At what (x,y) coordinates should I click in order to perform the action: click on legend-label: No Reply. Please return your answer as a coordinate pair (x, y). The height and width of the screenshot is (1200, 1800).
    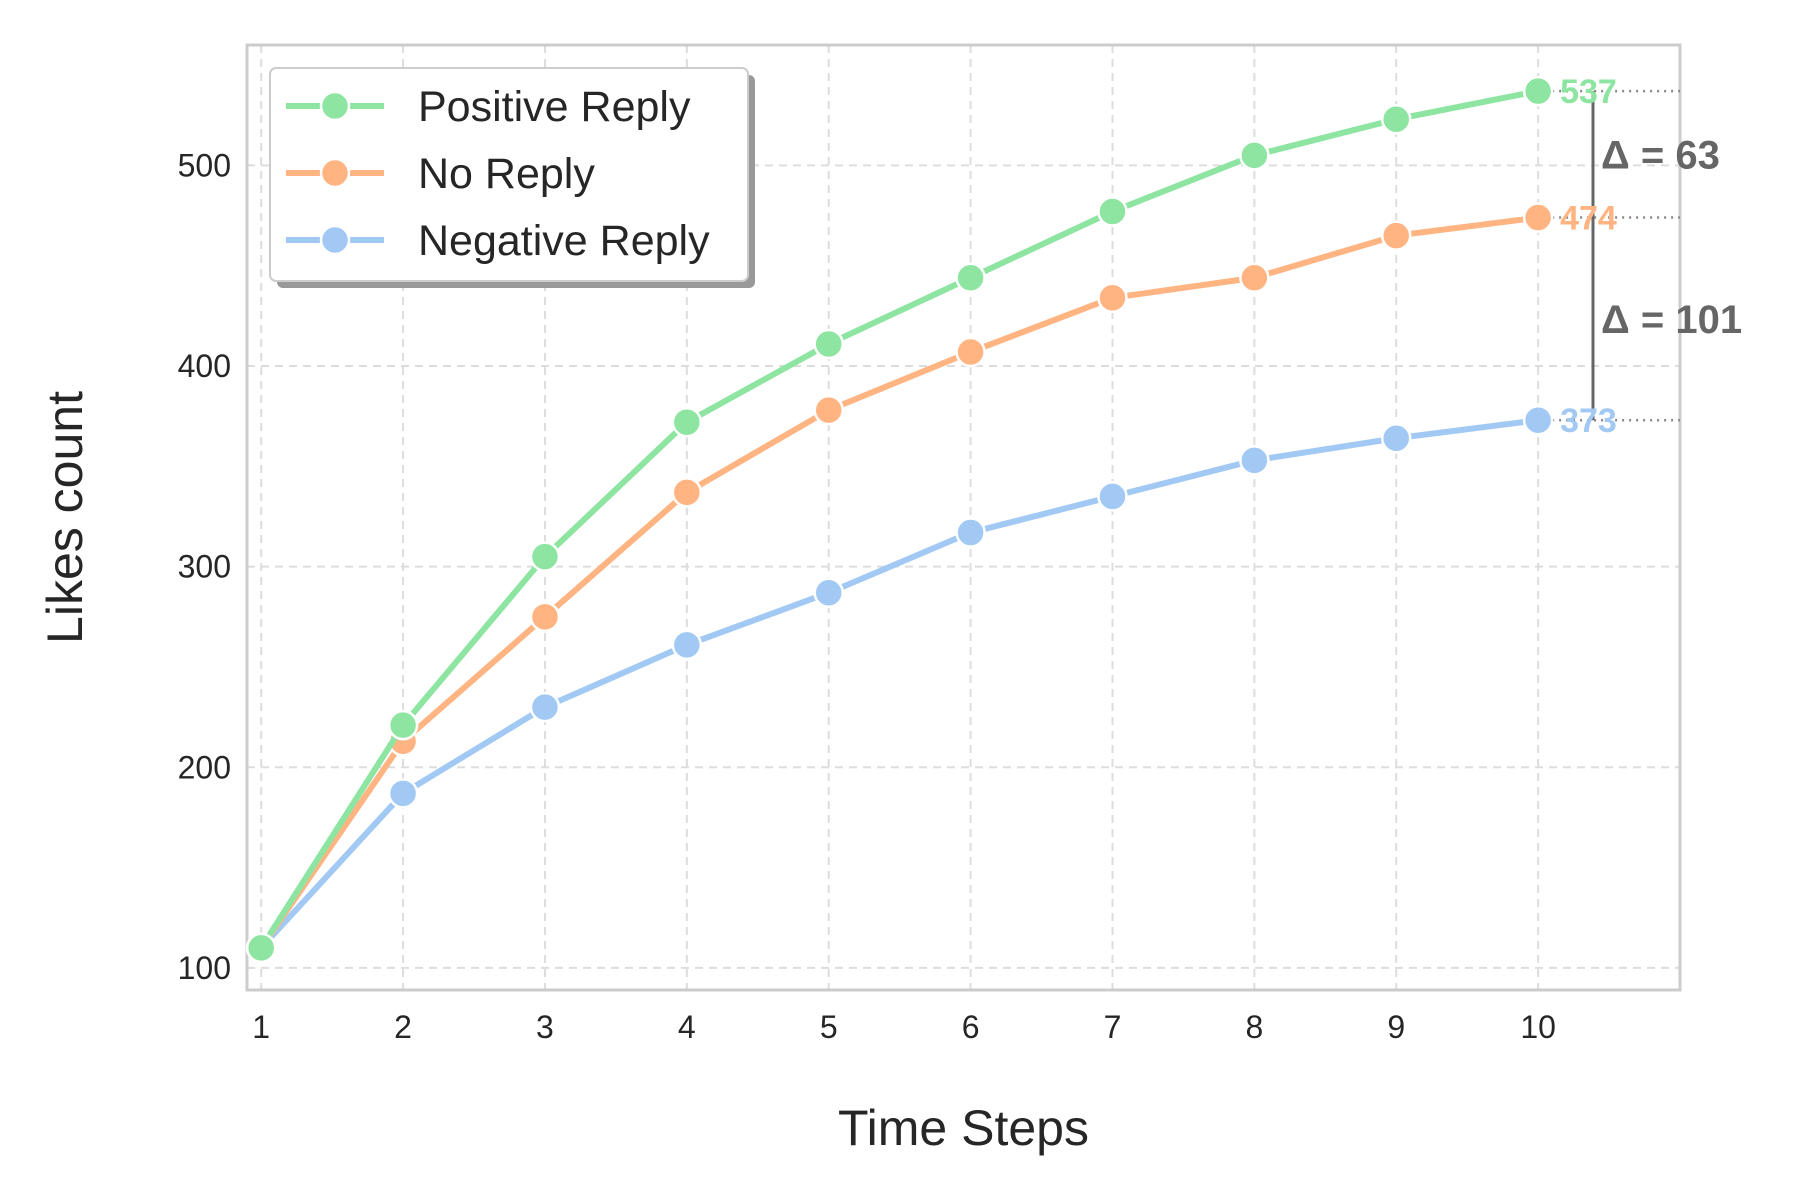
    Looking at the image, I should click on (506, 174).